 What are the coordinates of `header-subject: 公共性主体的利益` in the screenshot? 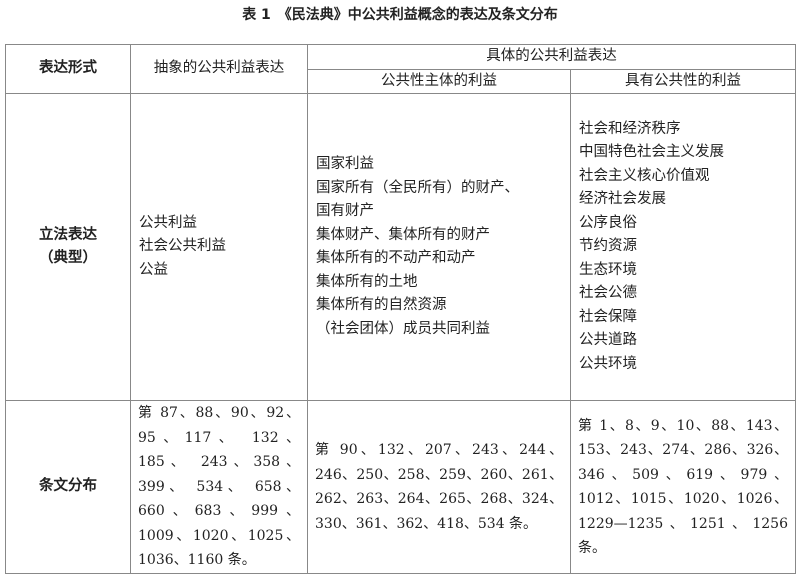 It's located at (439, 81).